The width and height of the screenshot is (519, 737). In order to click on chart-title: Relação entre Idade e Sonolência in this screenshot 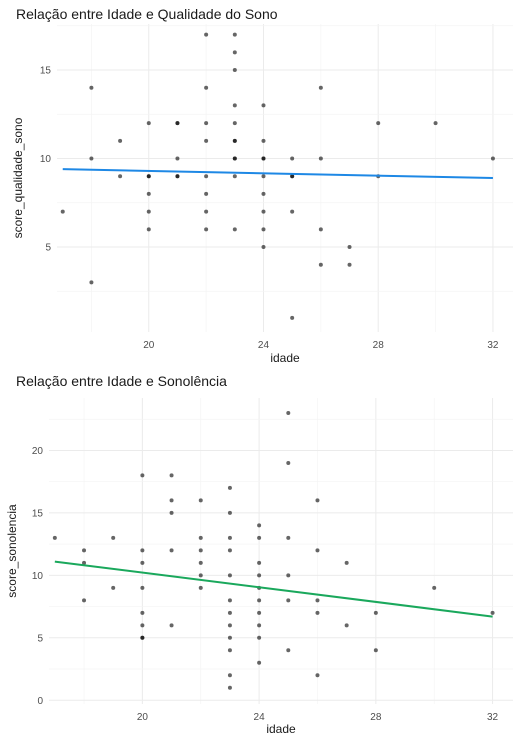, I will do `click(121, 381)`.